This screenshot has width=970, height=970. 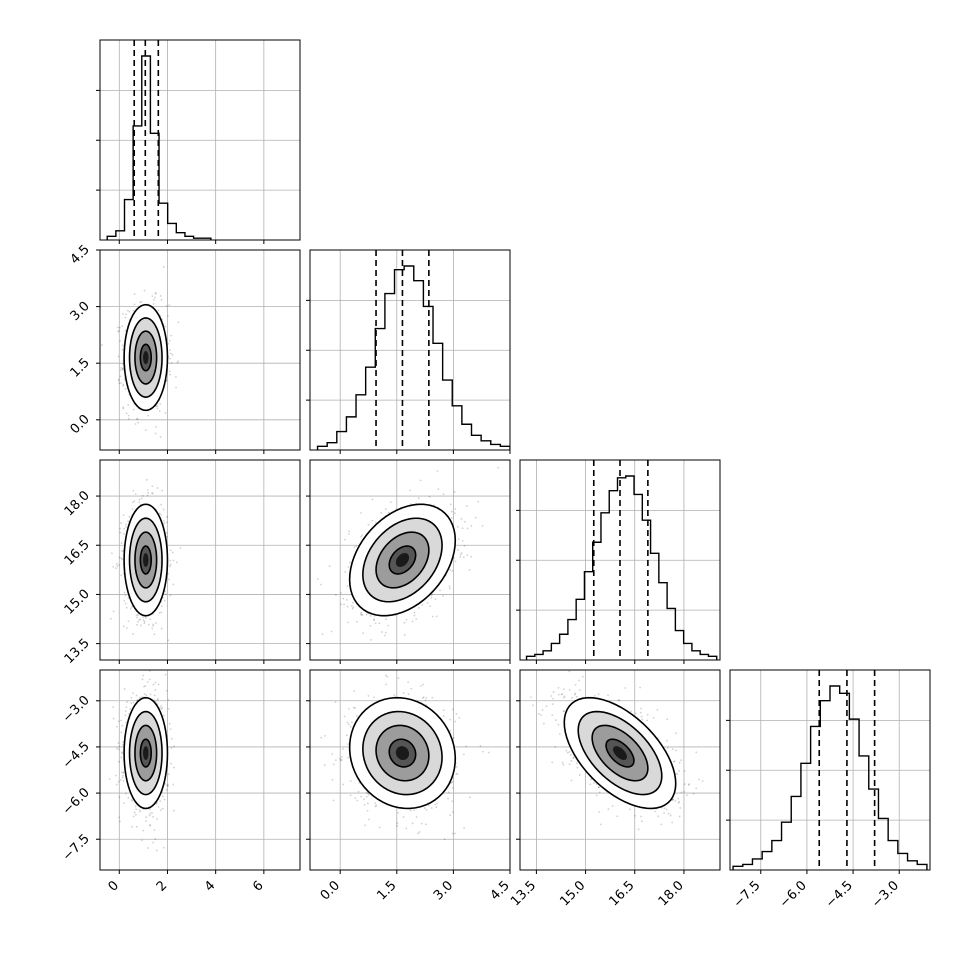 What do you see at coordinates (181, 563) in the screenshot?
I see `panel-2-0: 13.515.016.518.0` at bounding box center [181, 563].